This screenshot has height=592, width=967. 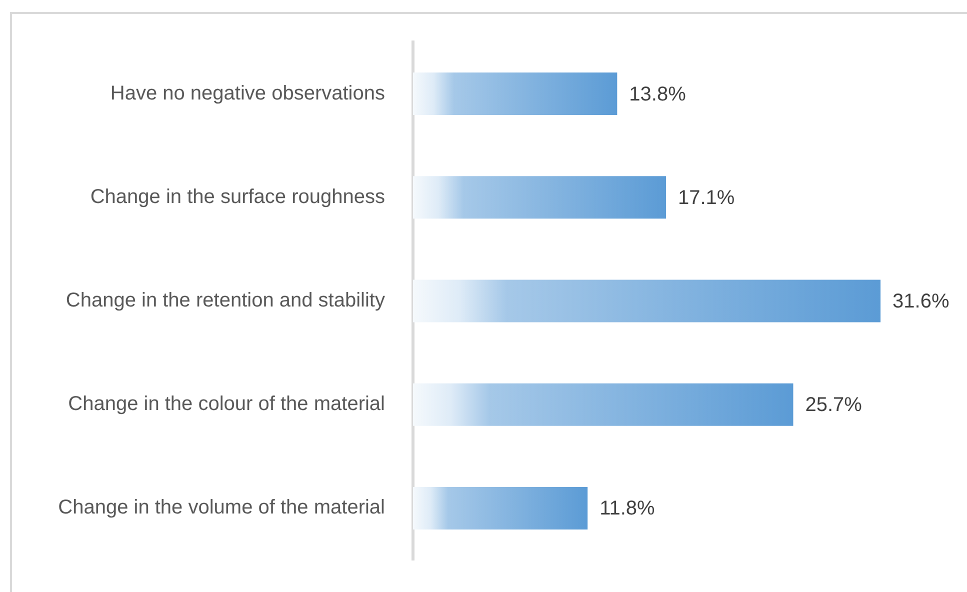 I want to click on data-label: 17.1%, so click(x=706, y=197).